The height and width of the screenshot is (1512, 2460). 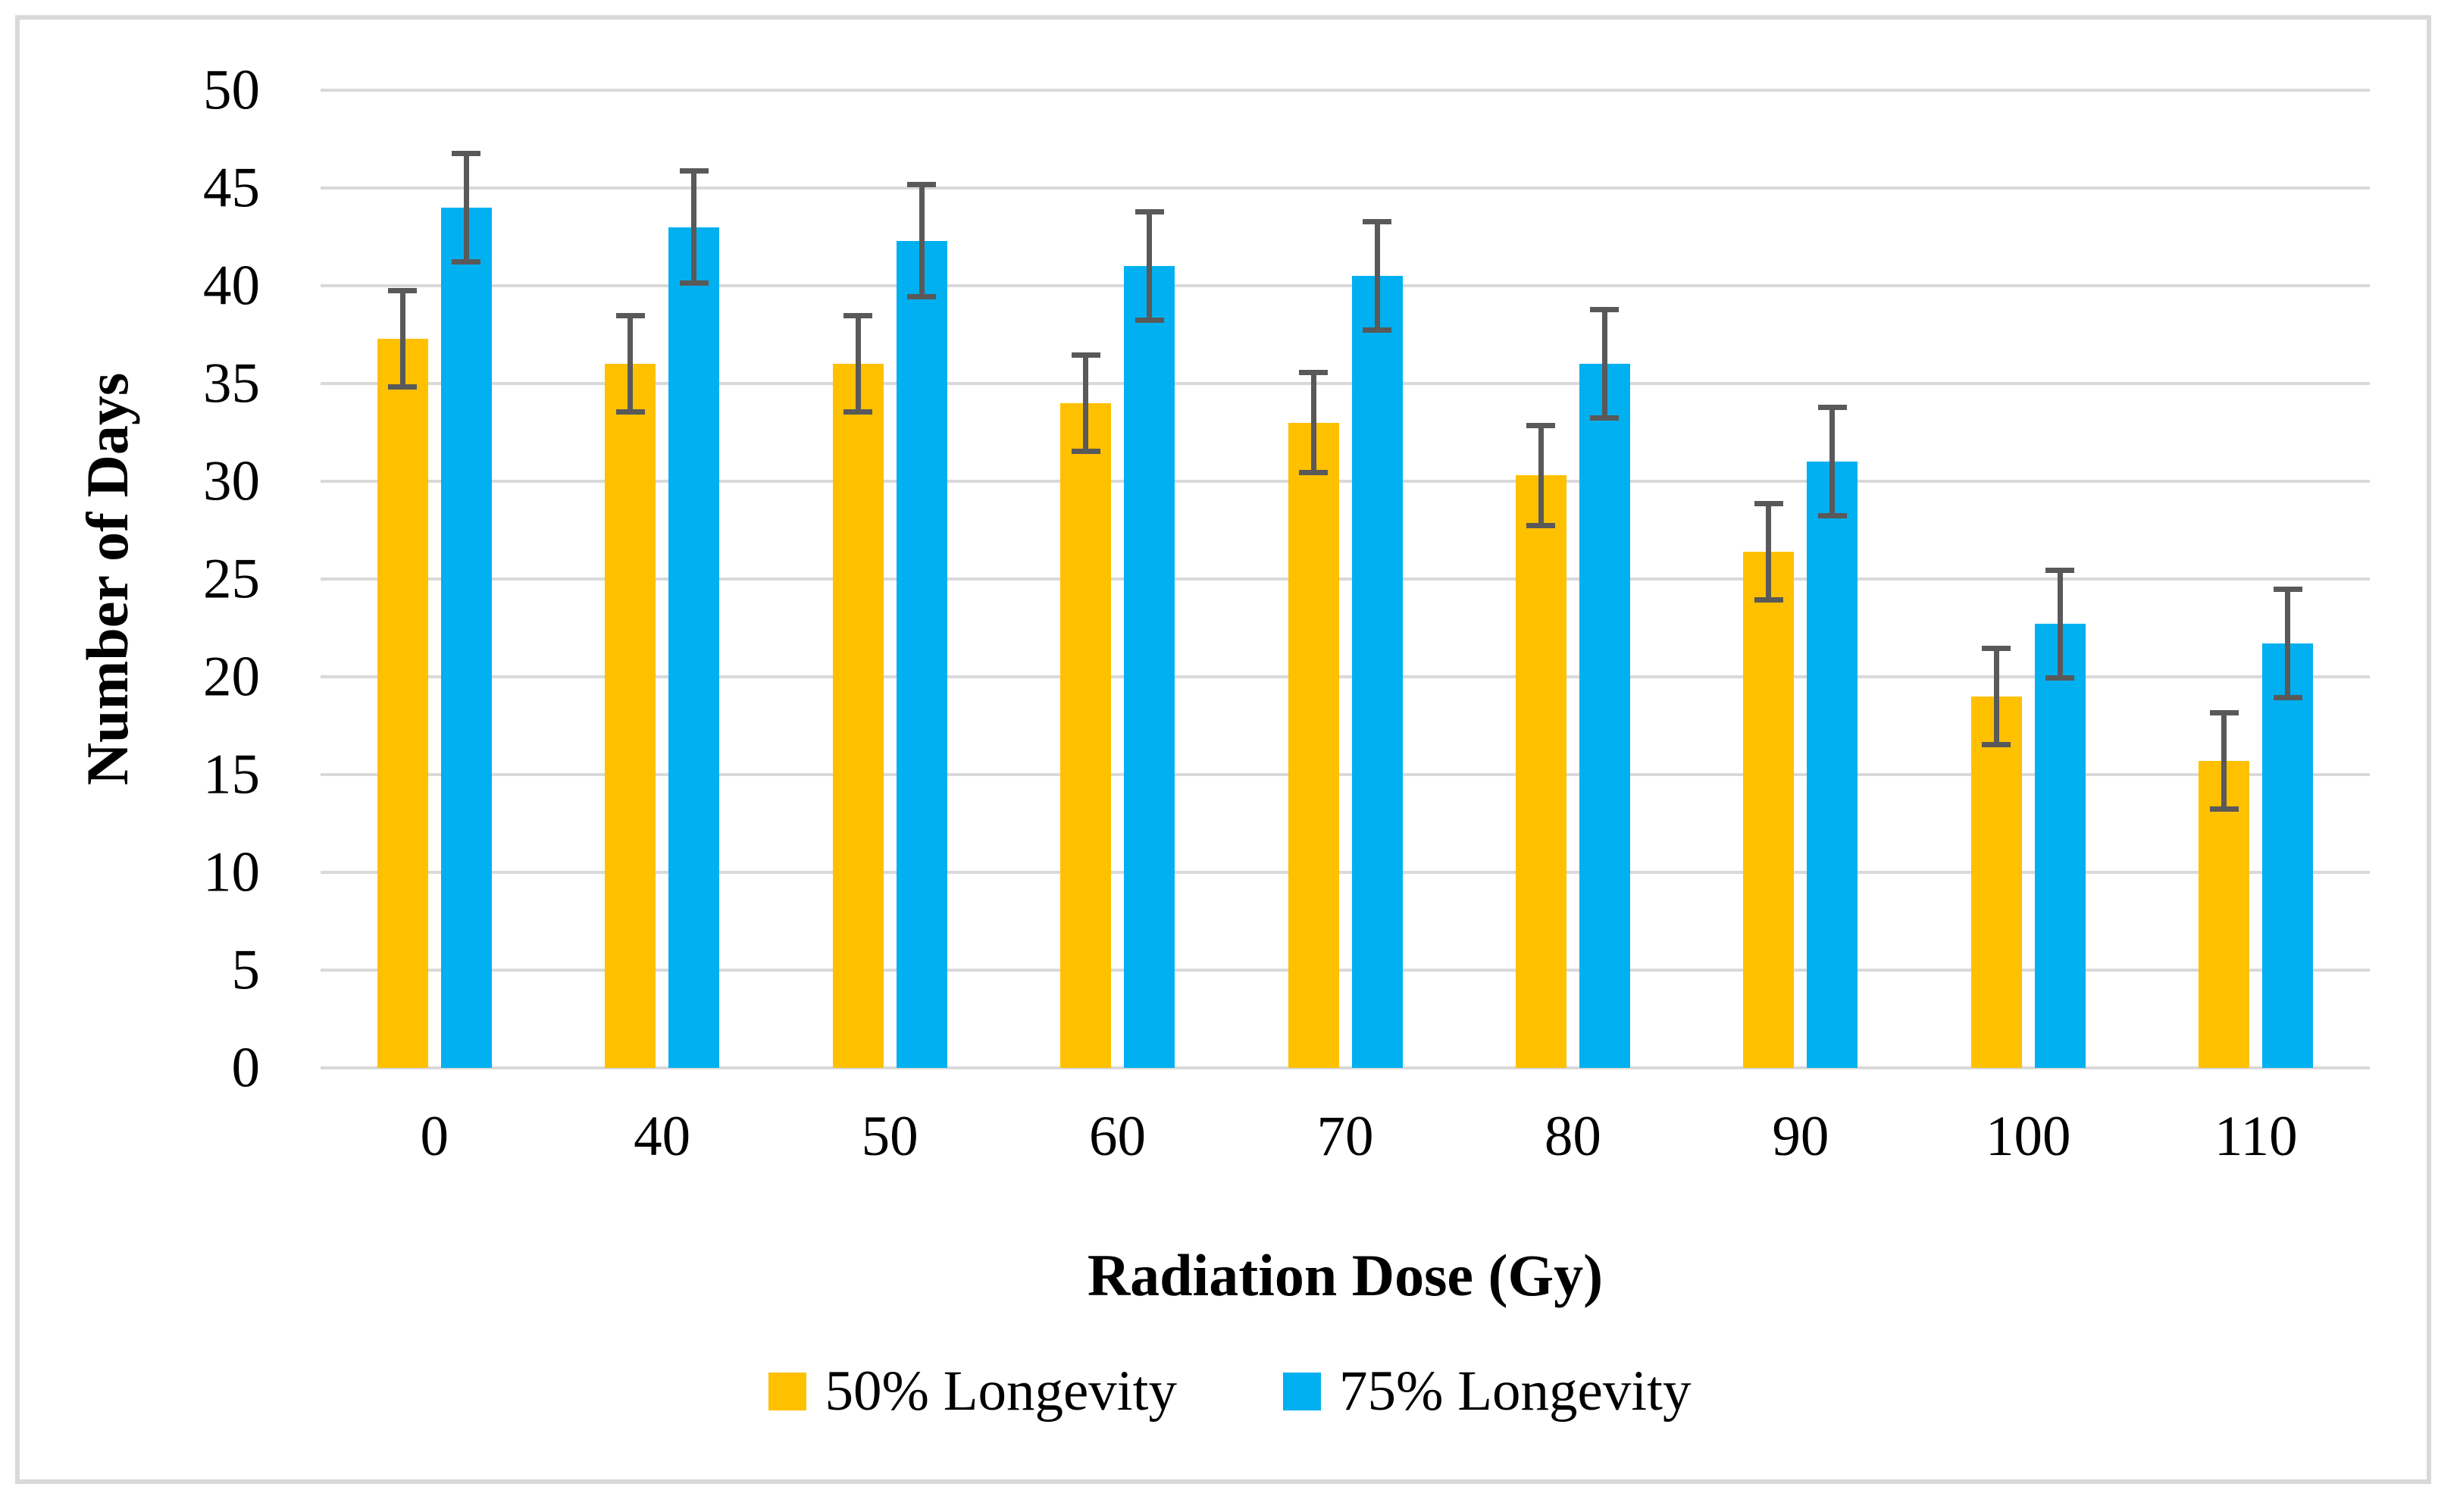 I want to click on legend: 50% Longevity 75% Longevity, so click(x=1230, y=1391).